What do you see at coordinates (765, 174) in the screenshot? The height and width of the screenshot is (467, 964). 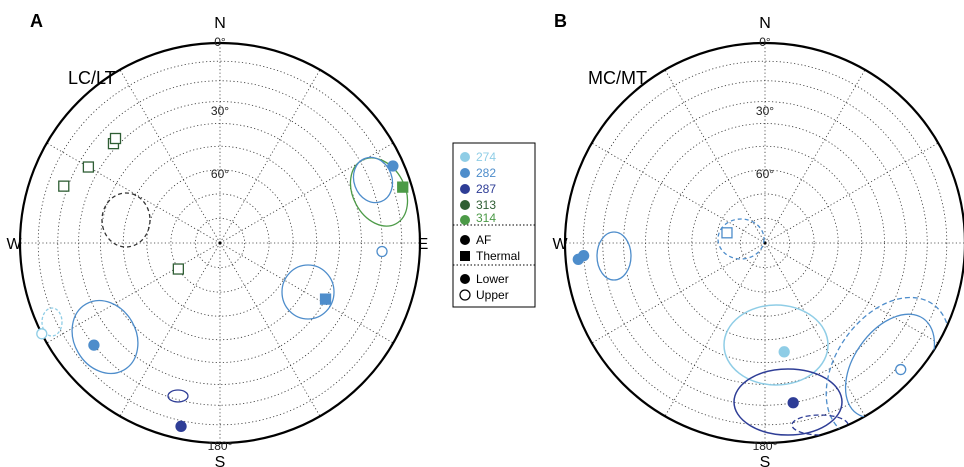 I see `ring-label-60: 60°` at bounding box center [765, 174].